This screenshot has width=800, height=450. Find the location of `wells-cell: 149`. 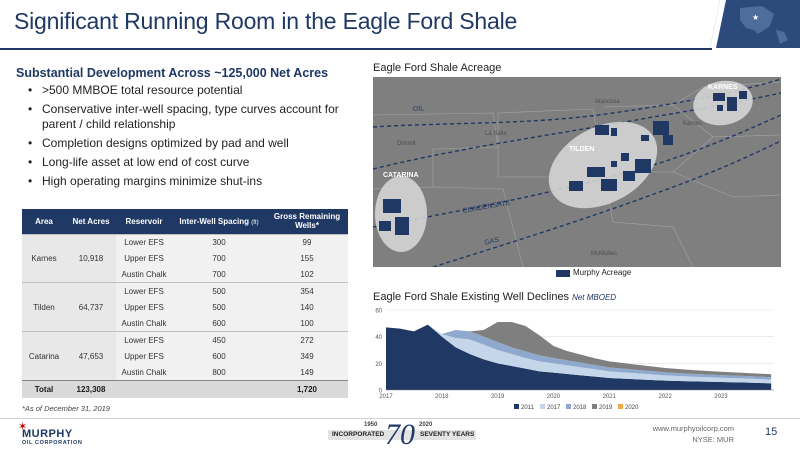

wells-cell: 149 is located at coordinates (307, 372).